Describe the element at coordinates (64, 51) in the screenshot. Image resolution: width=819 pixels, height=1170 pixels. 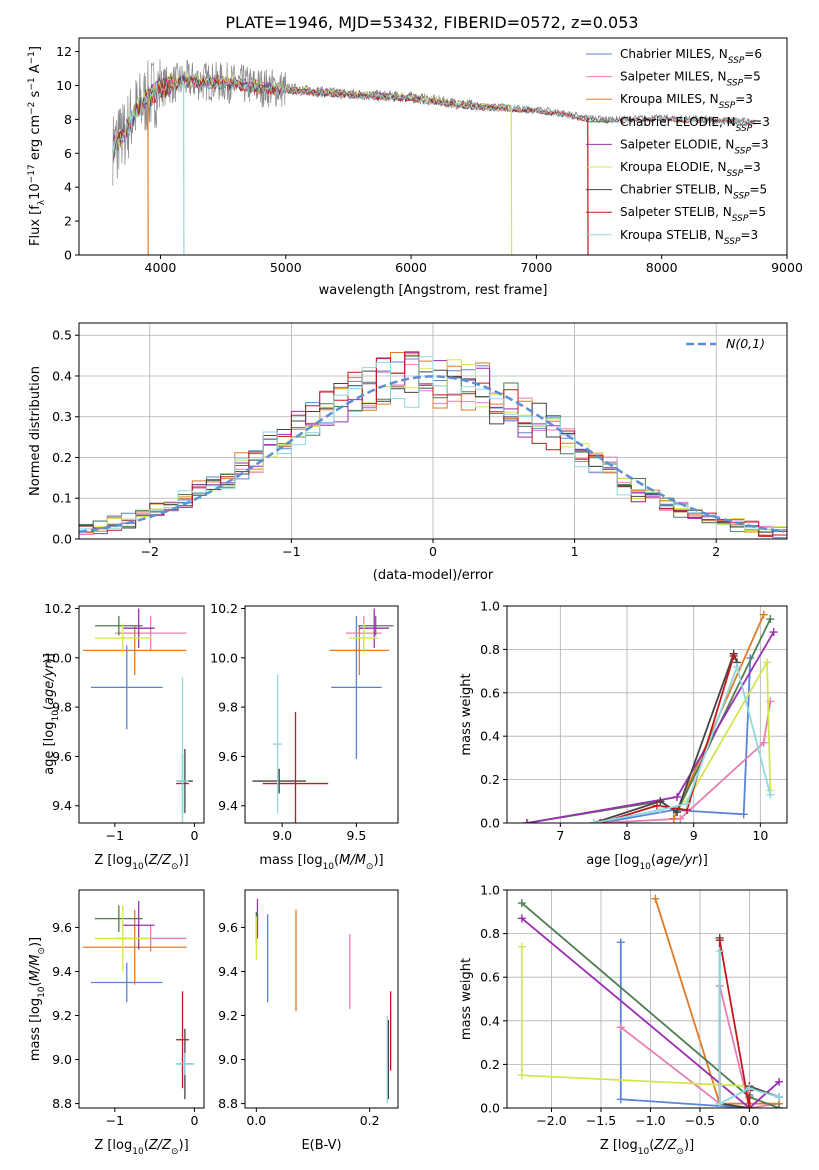
I see `y-tick-label: 12` at that location.